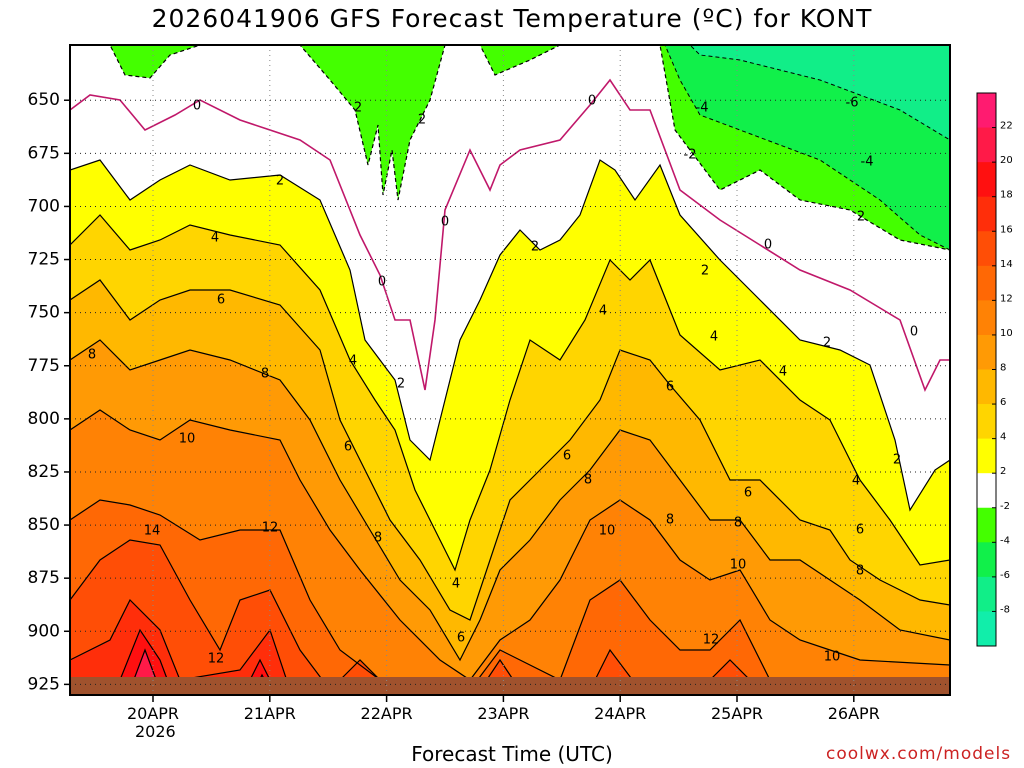 The width and height of the screenshot is (1024, 768). I want to click on y-tick-label-650: 650, so click(44, 100).